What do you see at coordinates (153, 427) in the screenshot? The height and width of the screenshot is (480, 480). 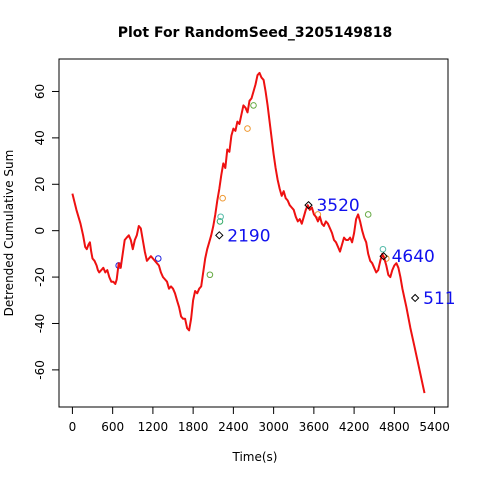 I see `x-tick-label: 1200` at bounding box center [153, 427].